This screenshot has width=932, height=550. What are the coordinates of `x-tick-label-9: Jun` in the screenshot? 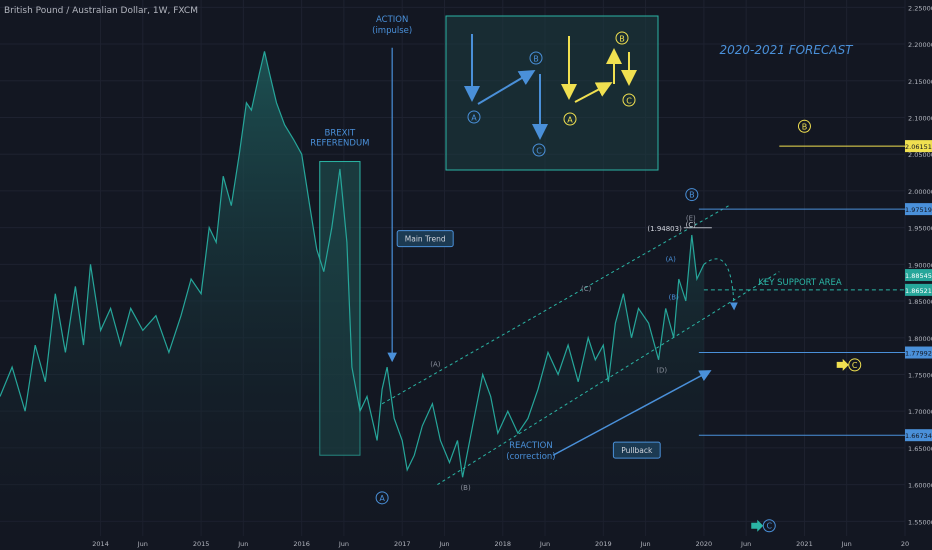 It's located at (544, 544).